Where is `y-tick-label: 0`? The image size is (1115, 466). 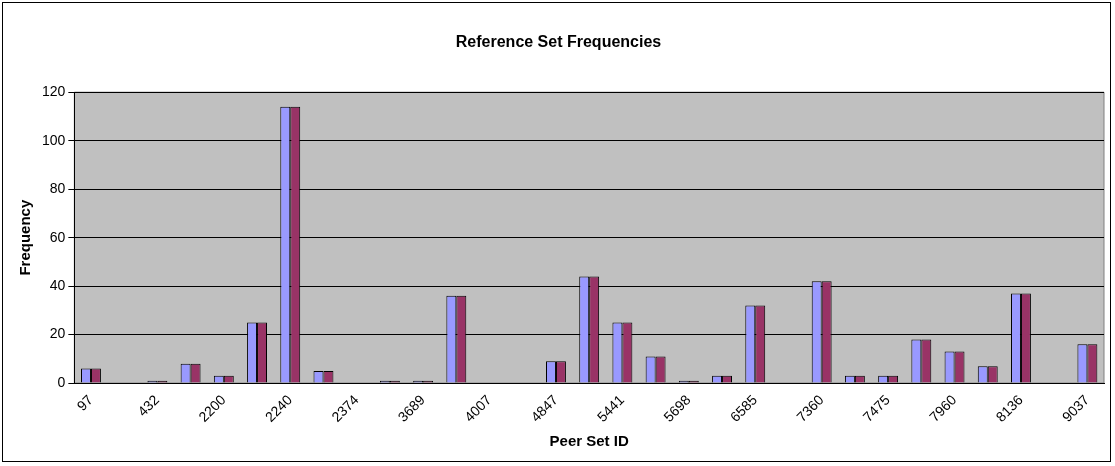 y-tick-label: 0 is located at coordinates (61, 381).